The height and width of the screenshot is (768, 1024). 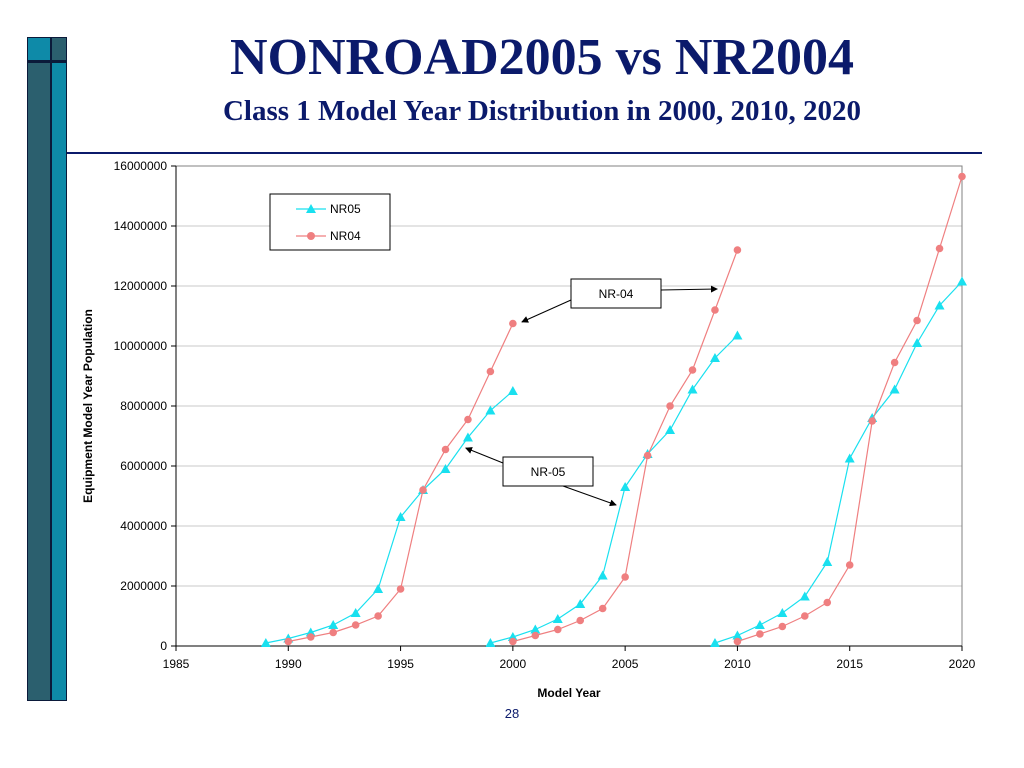 I want to click on sidebar-divider-line, so click(x=47, y=62).